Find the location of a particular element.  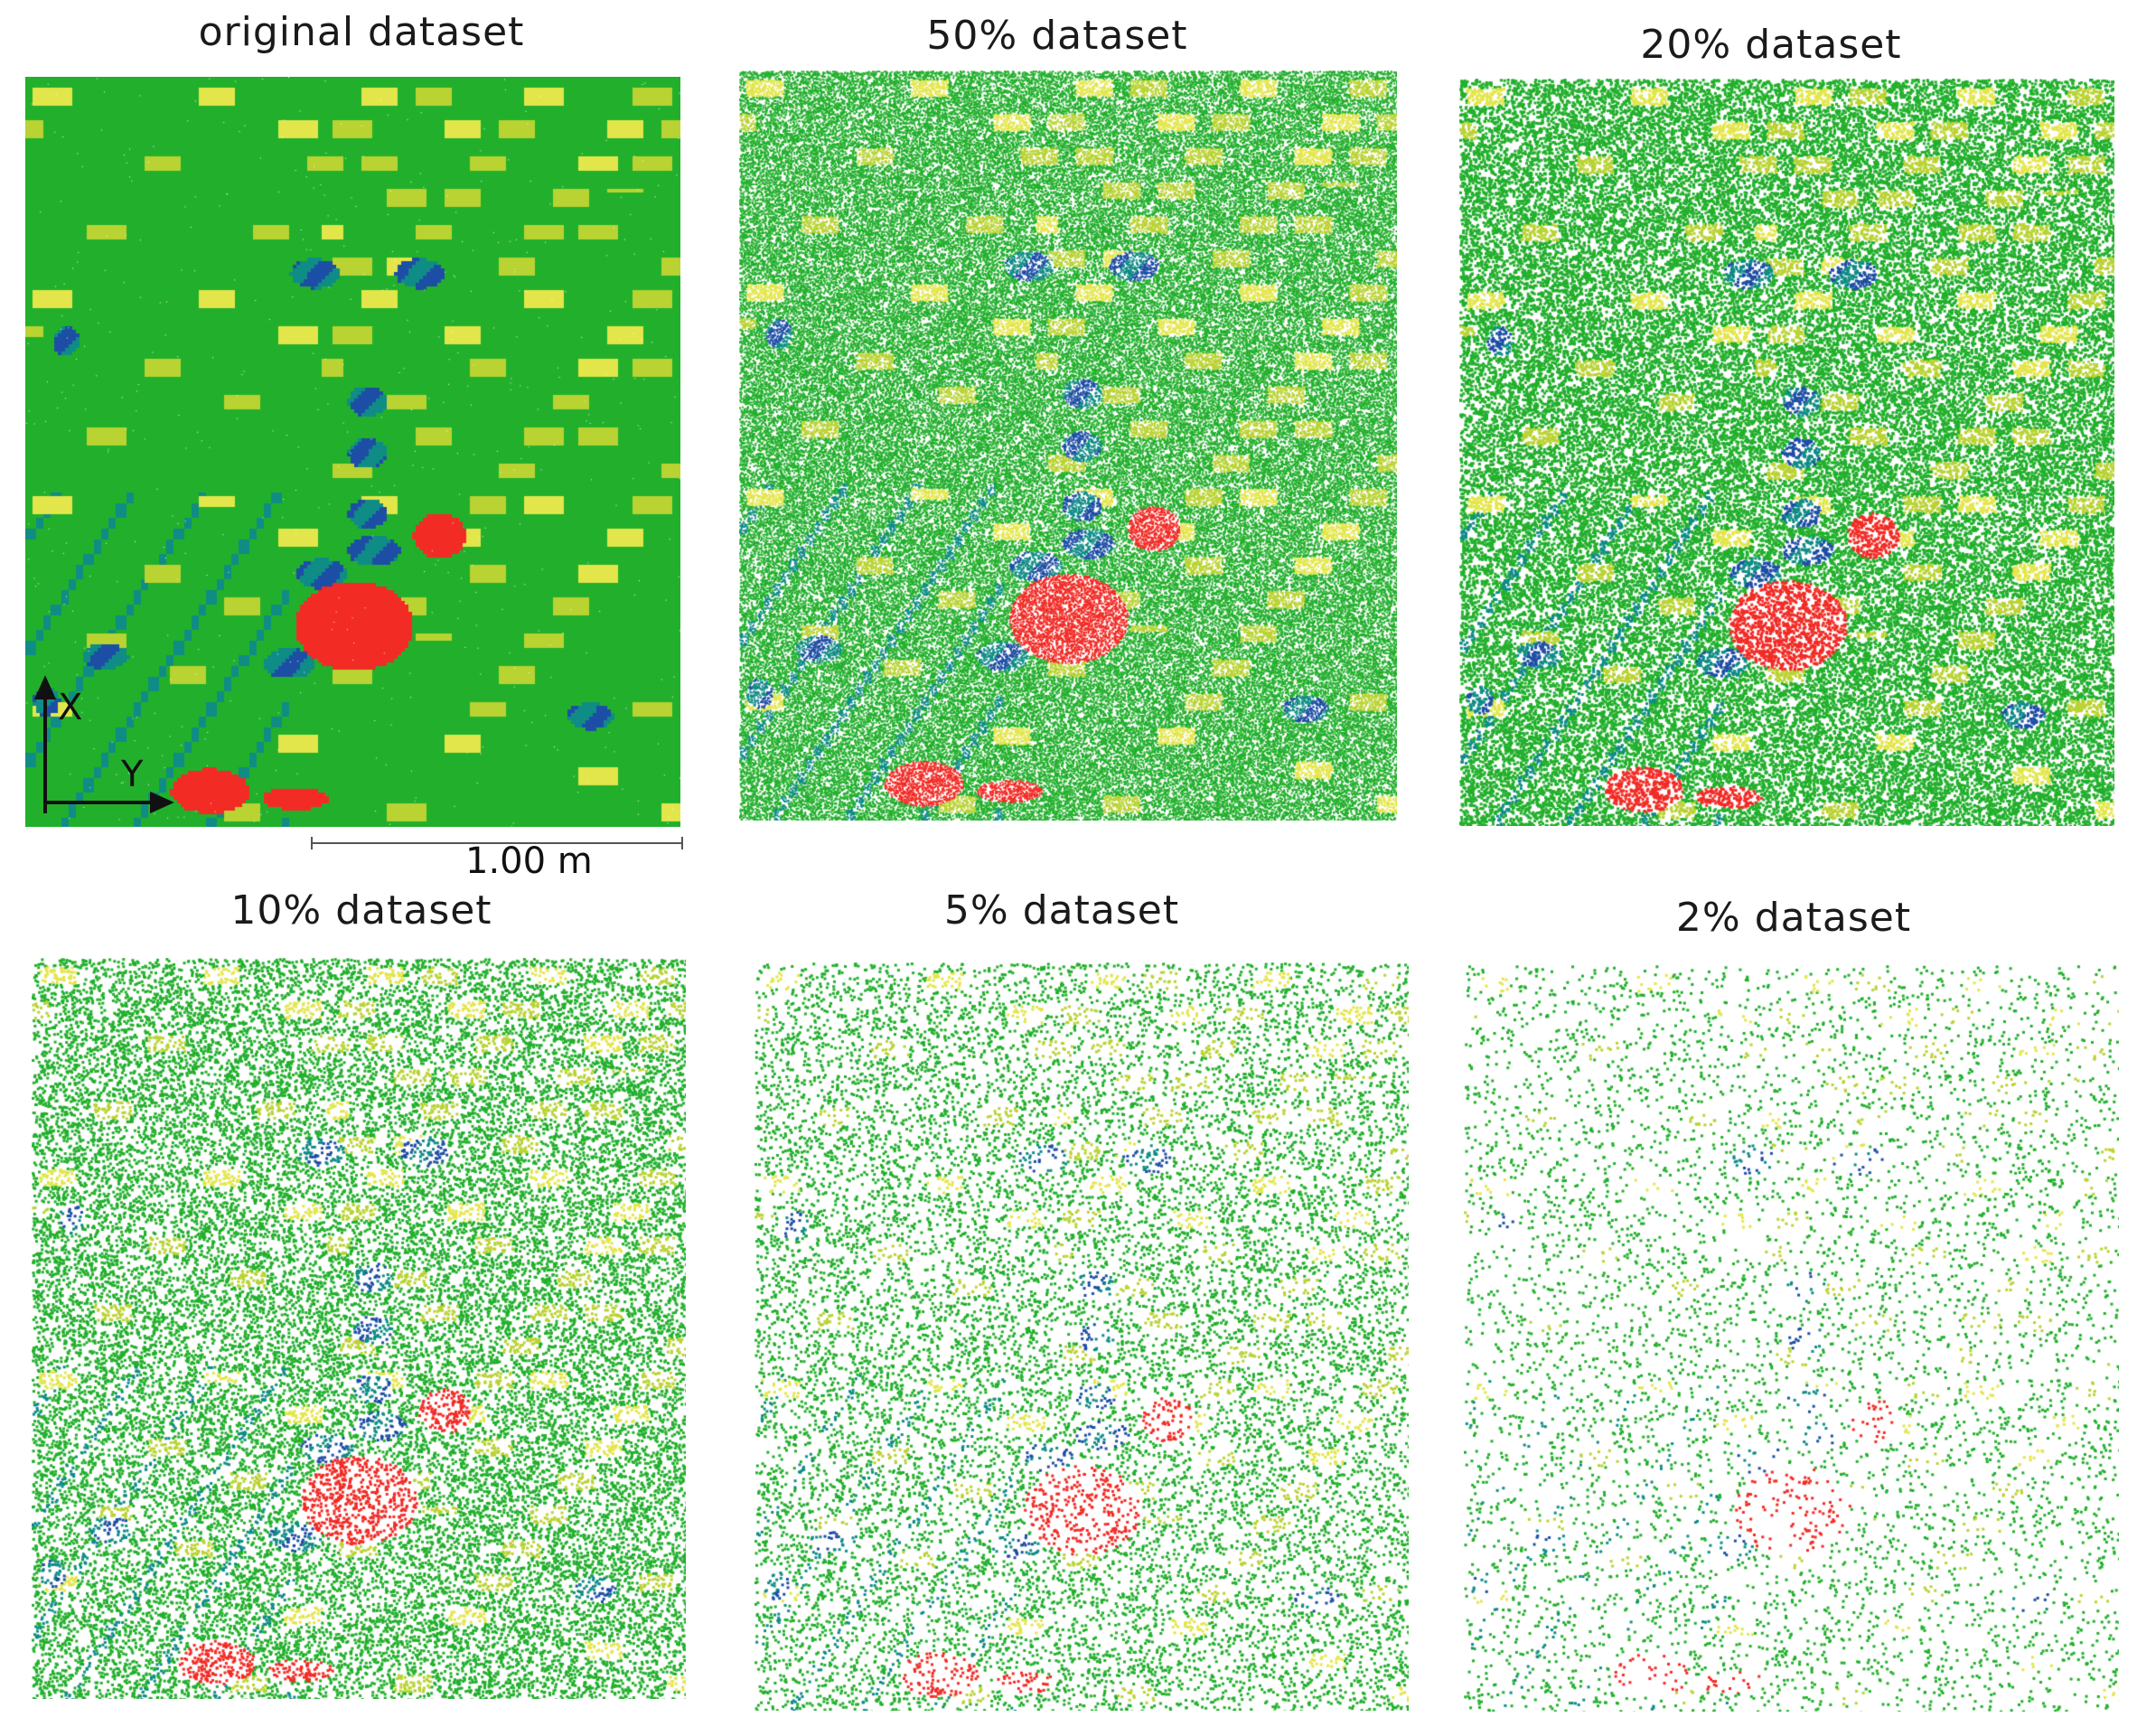

y-axis-label: Y is located at coordinates (132, 774).